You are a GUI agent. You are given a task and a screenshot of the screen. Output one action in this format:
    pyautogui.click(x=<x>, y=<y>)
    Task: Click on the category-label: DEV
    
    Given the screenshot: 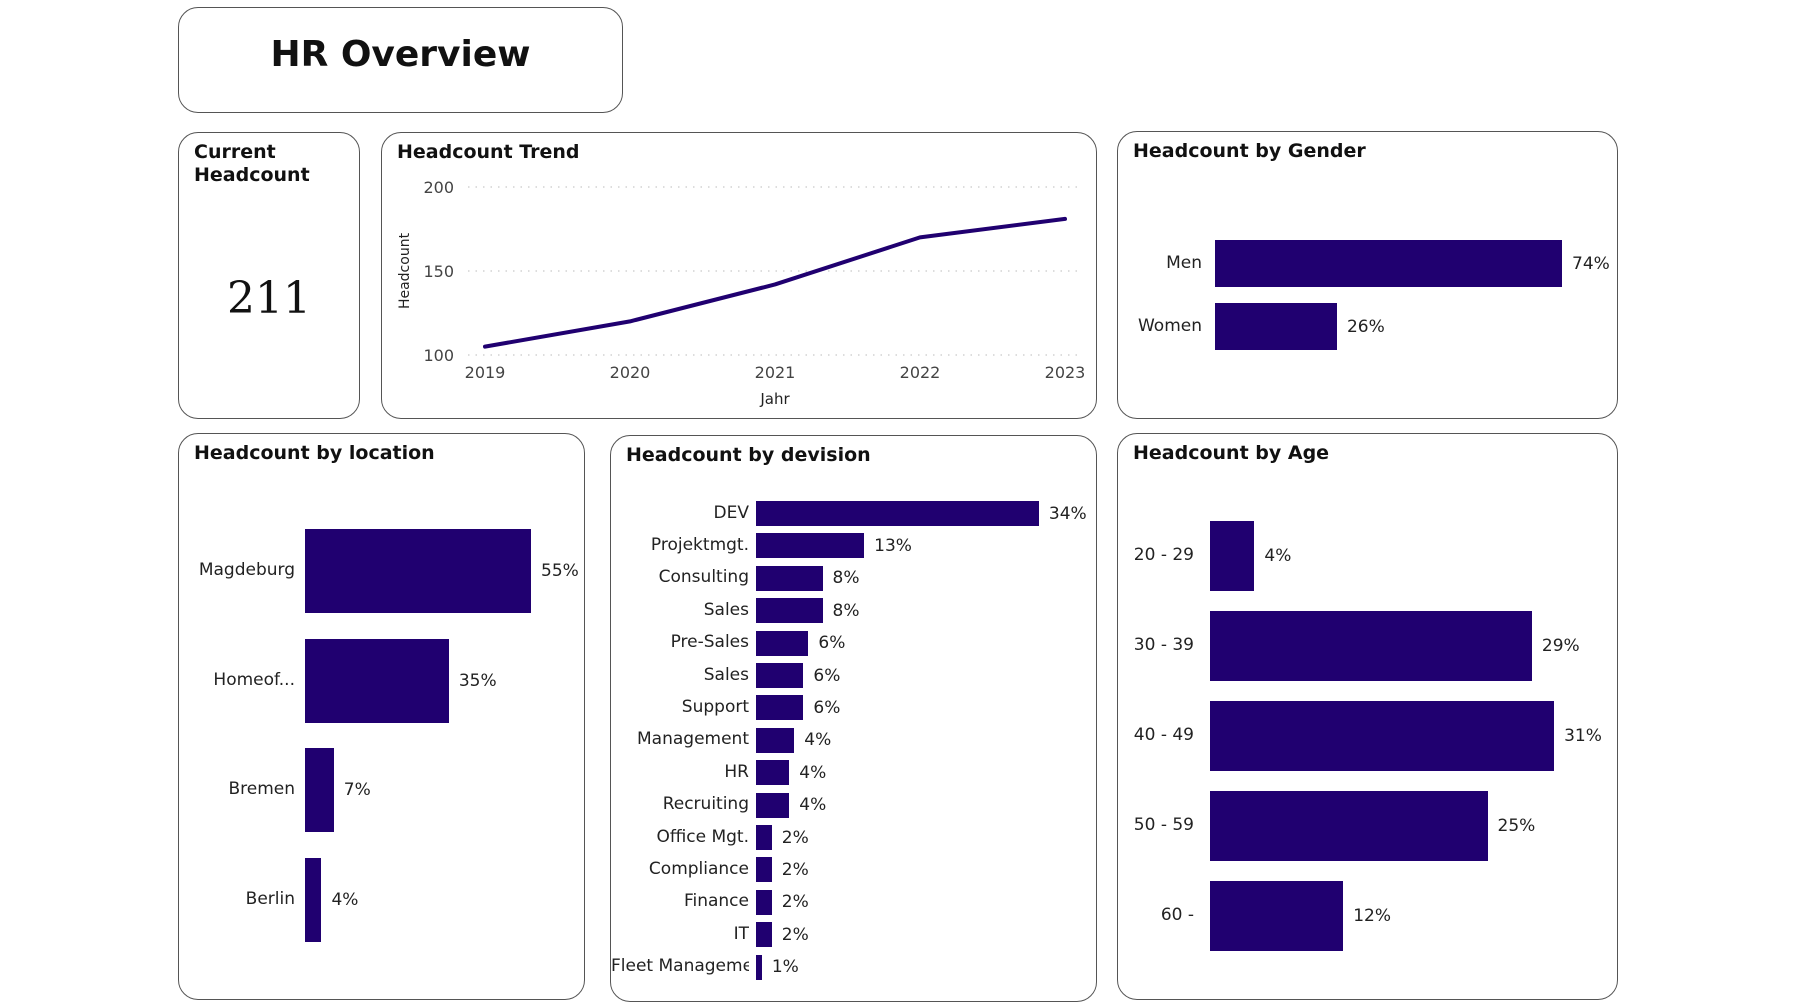 What is the action you would take?
    pyautogui.click(x=731, y=512)
    